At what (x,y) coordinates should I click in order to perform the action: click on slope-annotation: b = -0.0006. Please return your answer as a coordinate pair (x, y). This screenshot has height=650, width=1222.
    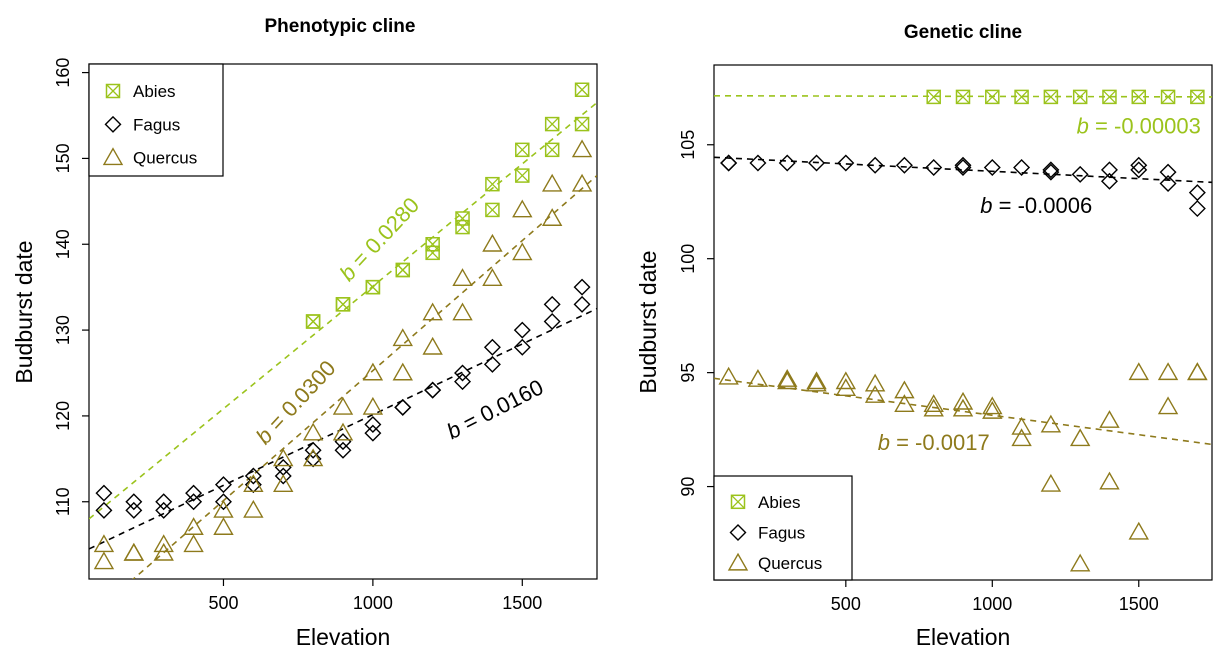
    Looking at the image, I should click on (1036, 205).